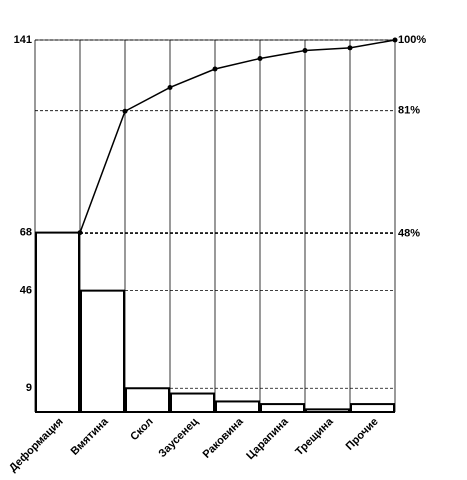 The width and height of the screenshot is (467, 480). I want to click on x-tick-label: Вмятина, so click(90, 436).